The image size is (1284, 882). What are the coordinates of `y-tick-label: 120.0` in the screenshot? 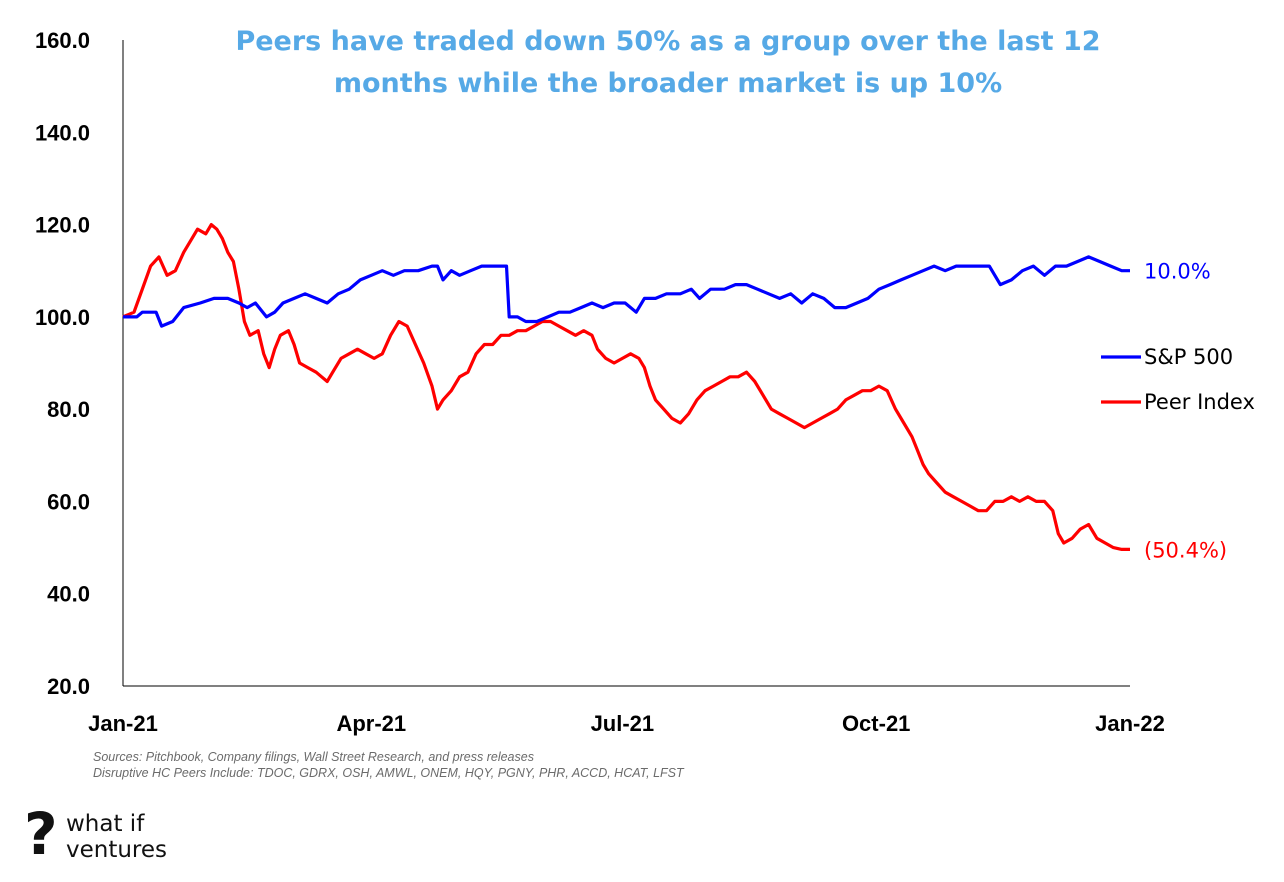 It's located at (62, 225).